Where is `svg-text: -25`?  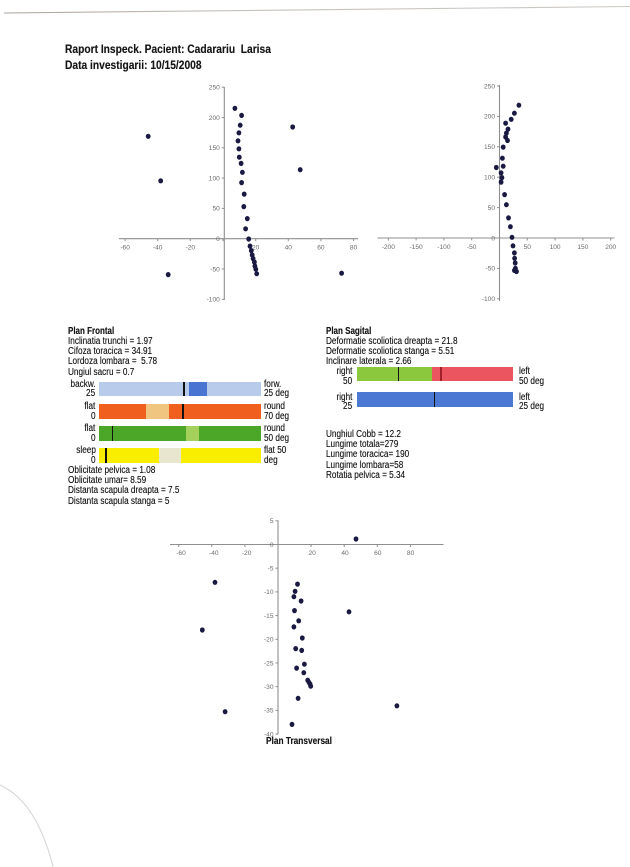
svg-text: -25 is located at coordinates (269, 663).